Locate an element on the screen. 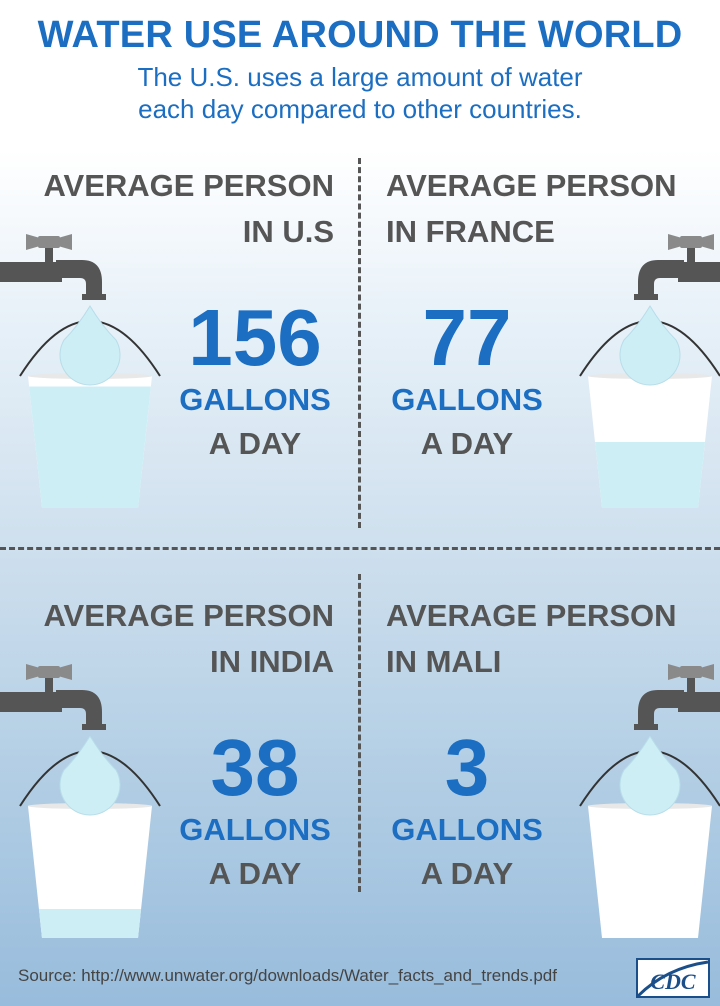 This screenshot has width=720, height=1006. panel-label-line2: IN MALI is located at coordinates (444, 661).